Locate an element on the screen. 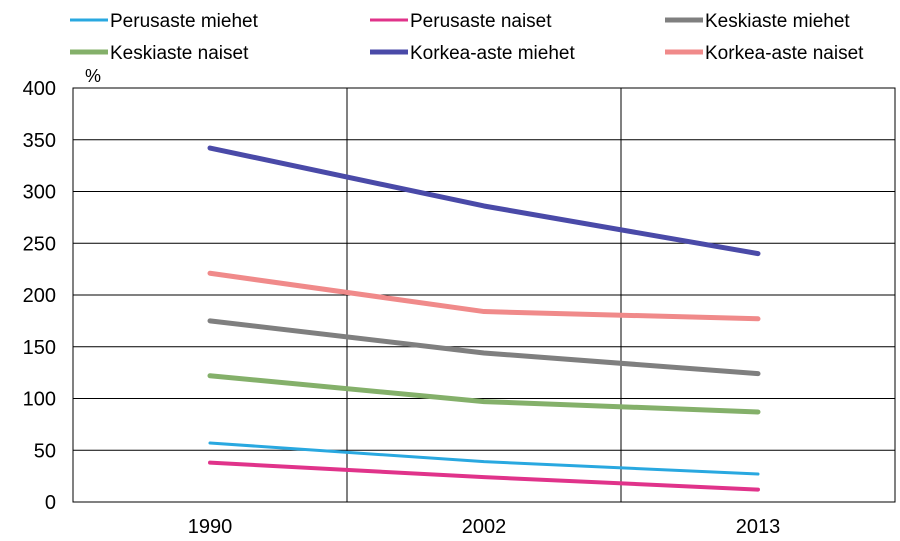 The image size is (900, 541). legend-label: Korkea-aste naiset is located at coordinates (784, 53).